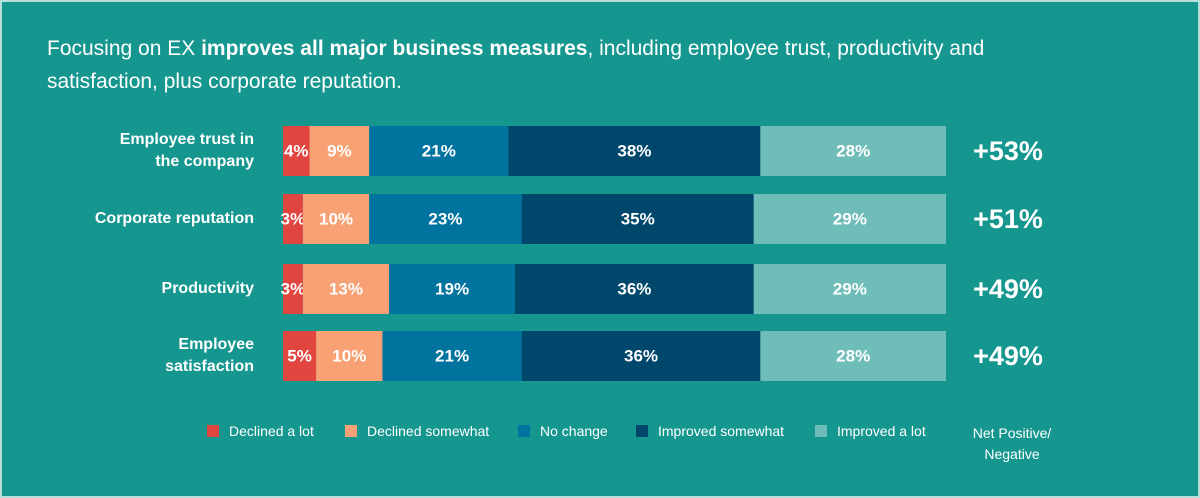  Describe the element at coordinates (394, 48) in the screenshot. I see `title-bold: improves all major business measures` at that location.